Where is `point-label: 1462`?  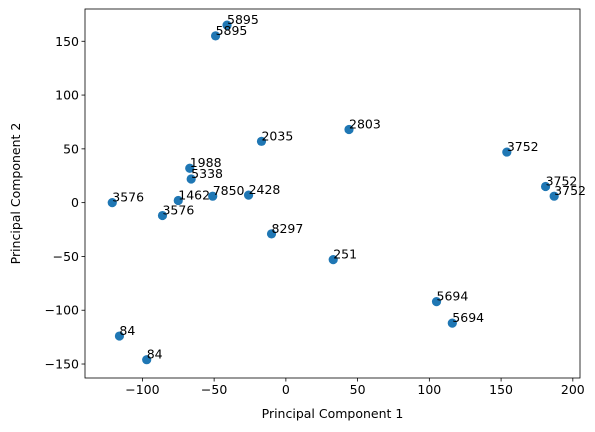 point-label: 1462 is located at coordinates (194, 194).